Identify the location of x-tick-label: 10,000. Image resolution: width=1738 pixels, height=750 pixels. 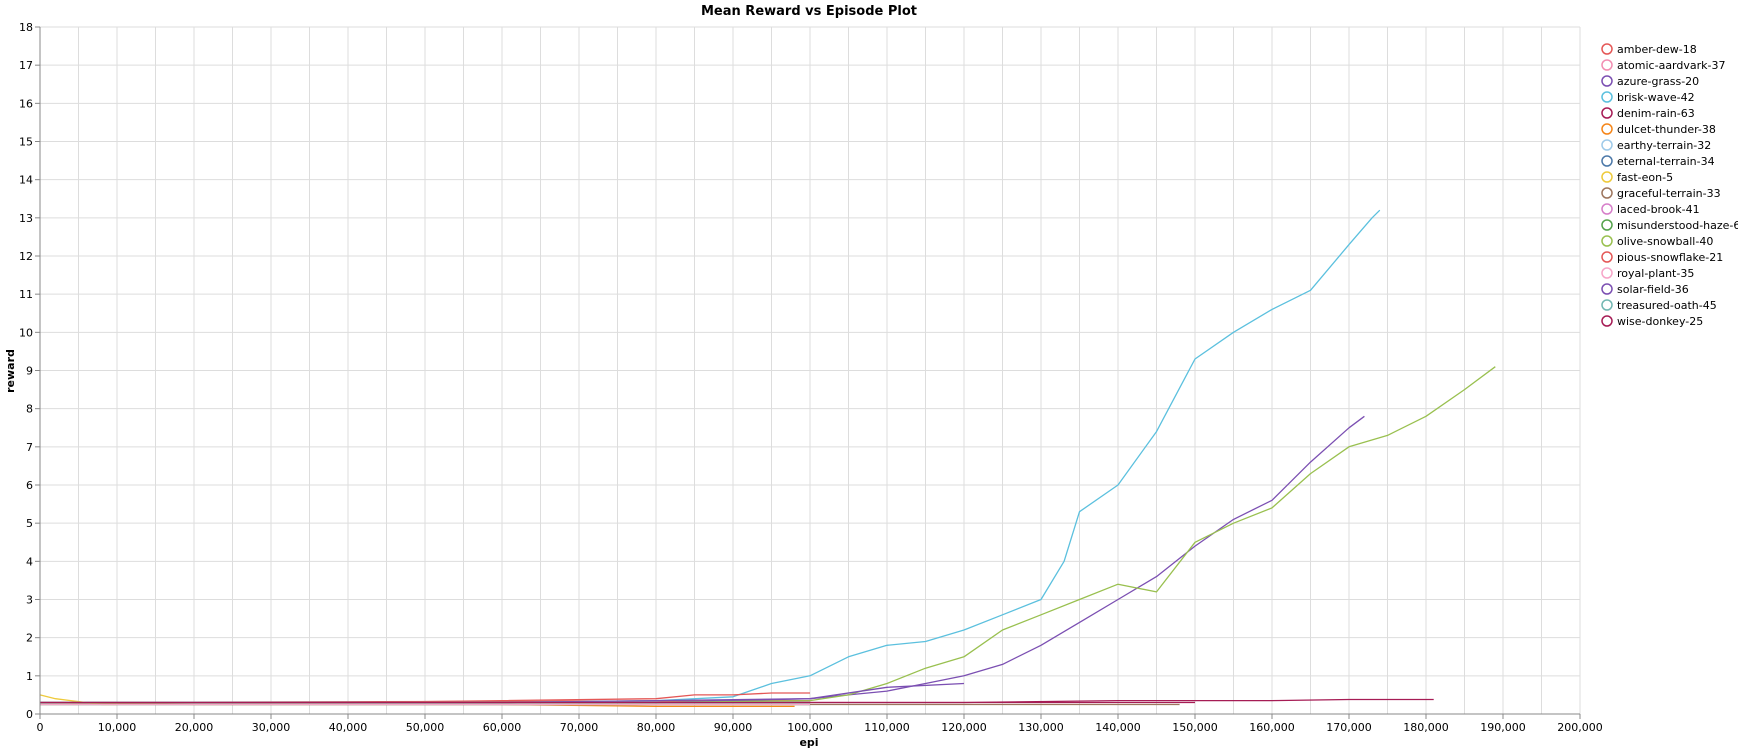
(117, 727).